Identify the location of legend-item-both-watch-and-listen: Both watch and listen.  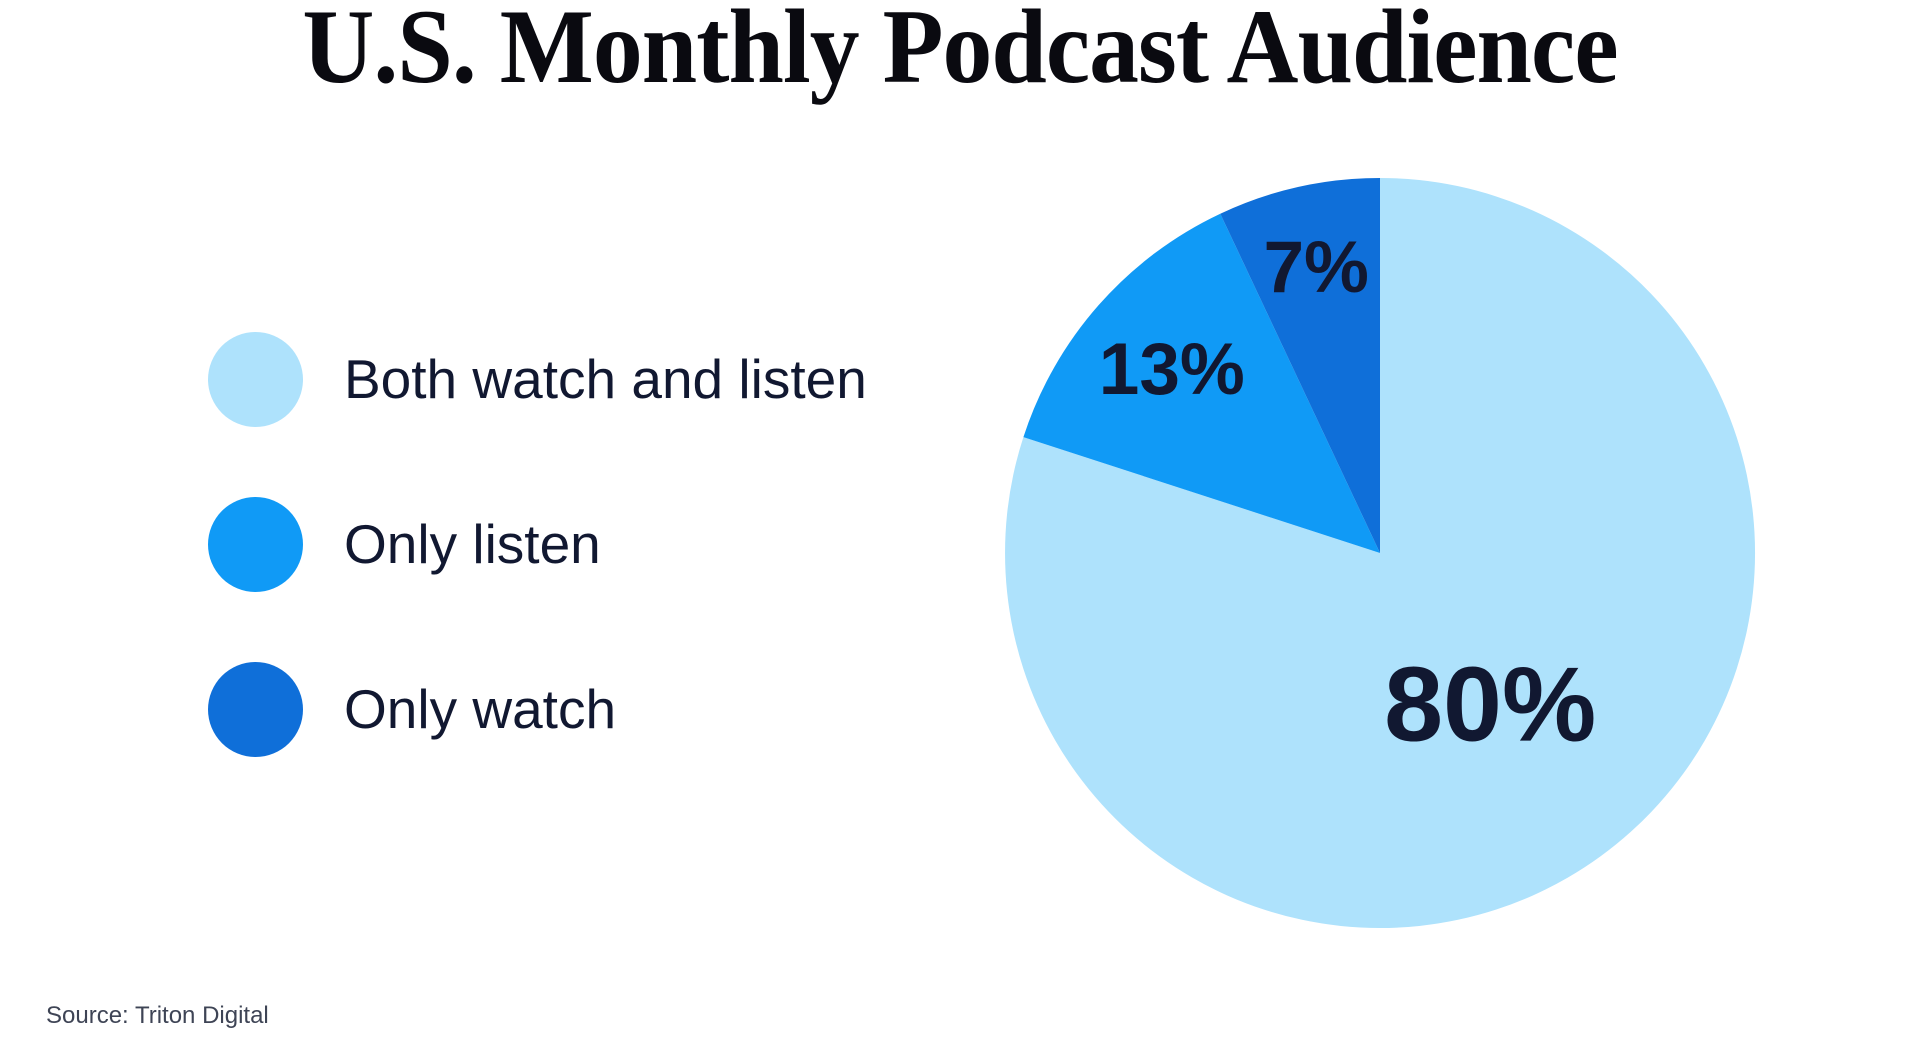
(537, 379).